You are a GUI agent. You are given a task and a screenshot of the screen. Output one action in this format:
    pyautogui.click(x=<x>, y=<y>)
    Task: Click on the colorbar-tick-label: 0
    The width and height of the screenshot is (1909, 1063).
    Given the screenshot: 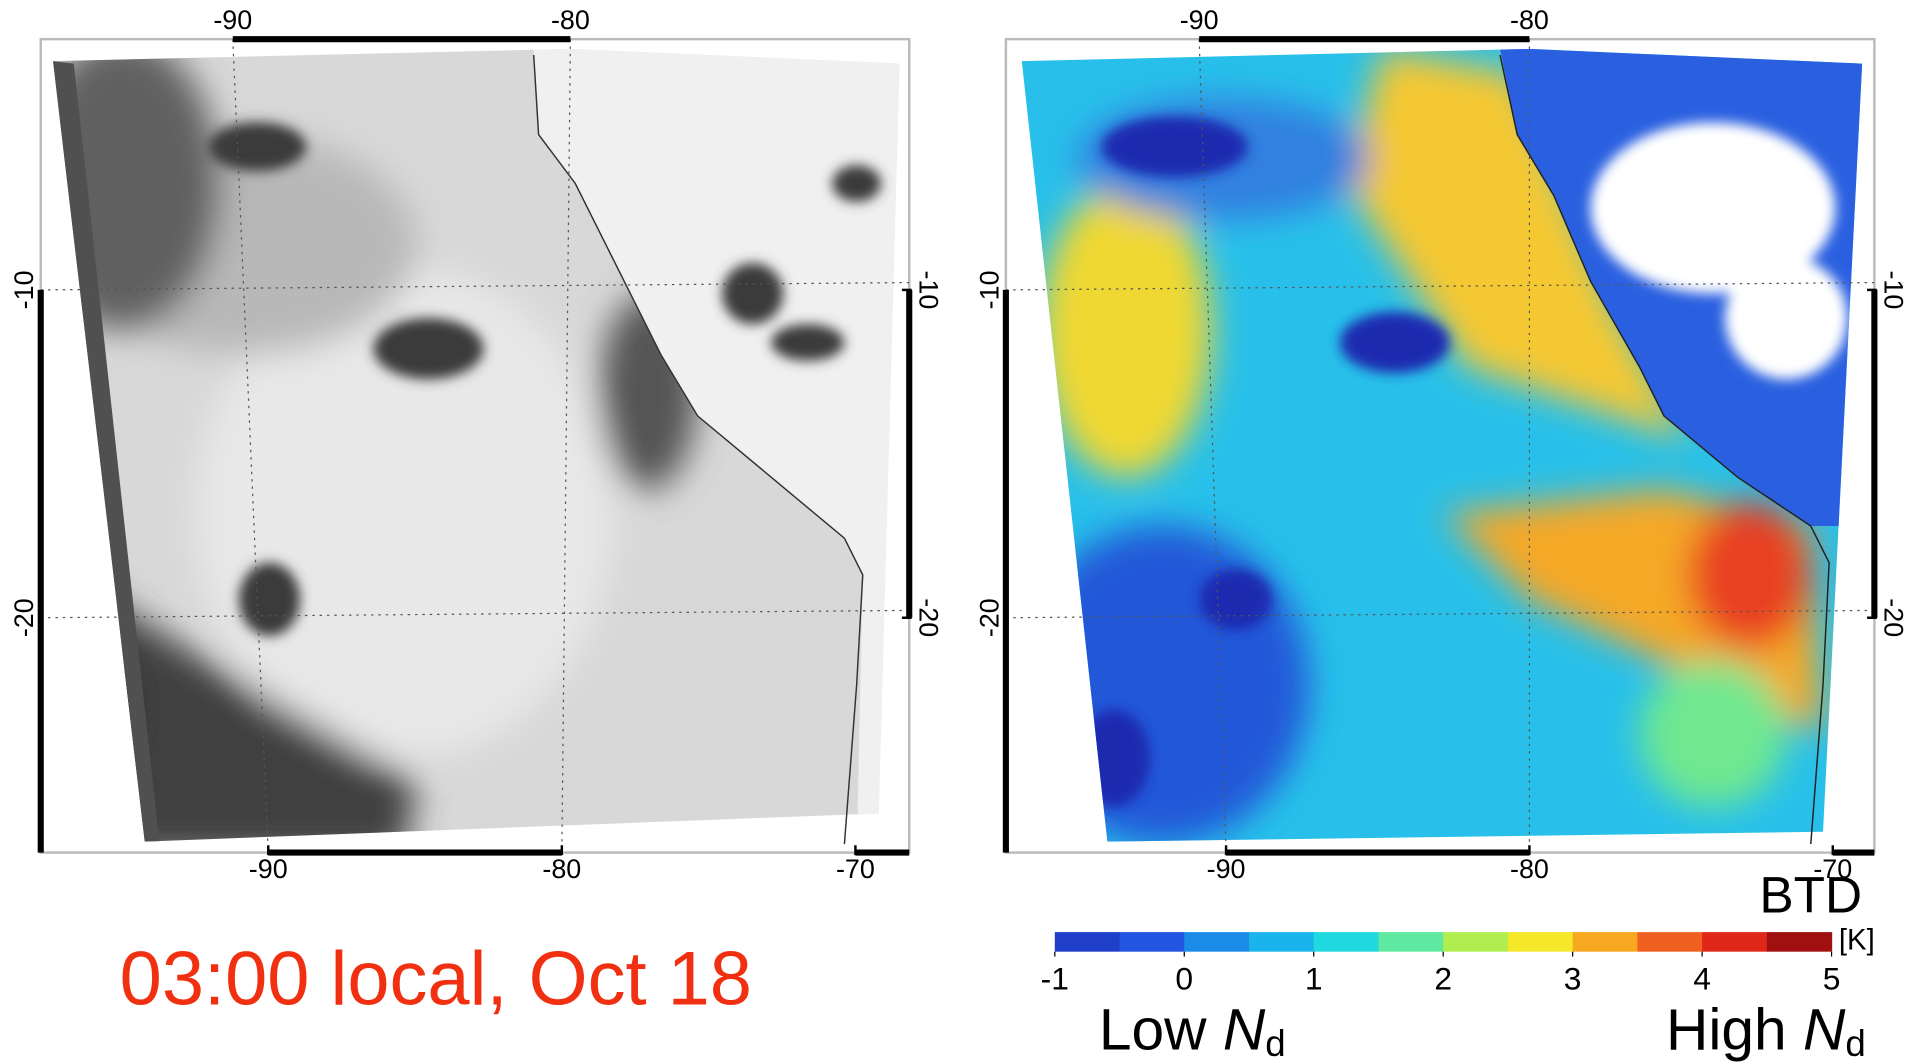 What is the action you would take?
    pyautogui.click(x=1184, y=978)
    